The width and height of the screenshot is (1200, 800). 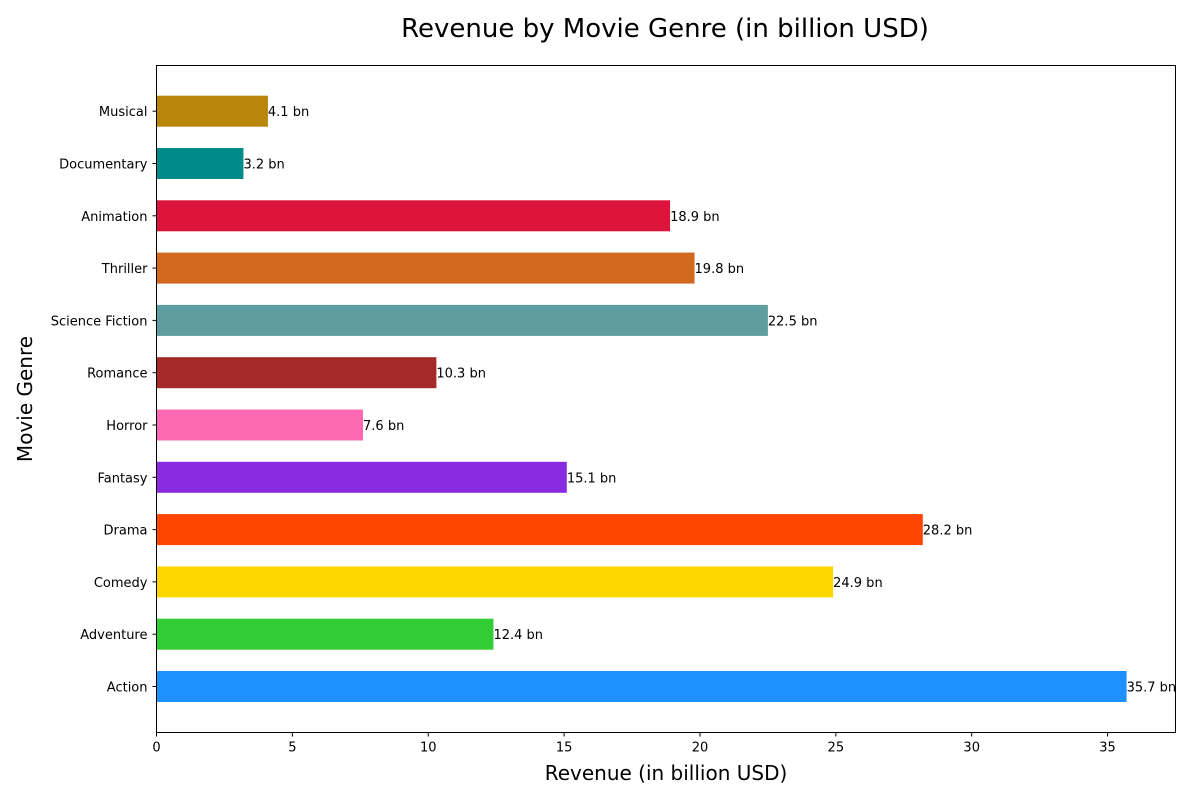 I want to click on data-label-adventure: 12.4 bn, so click(x=518, y=635).